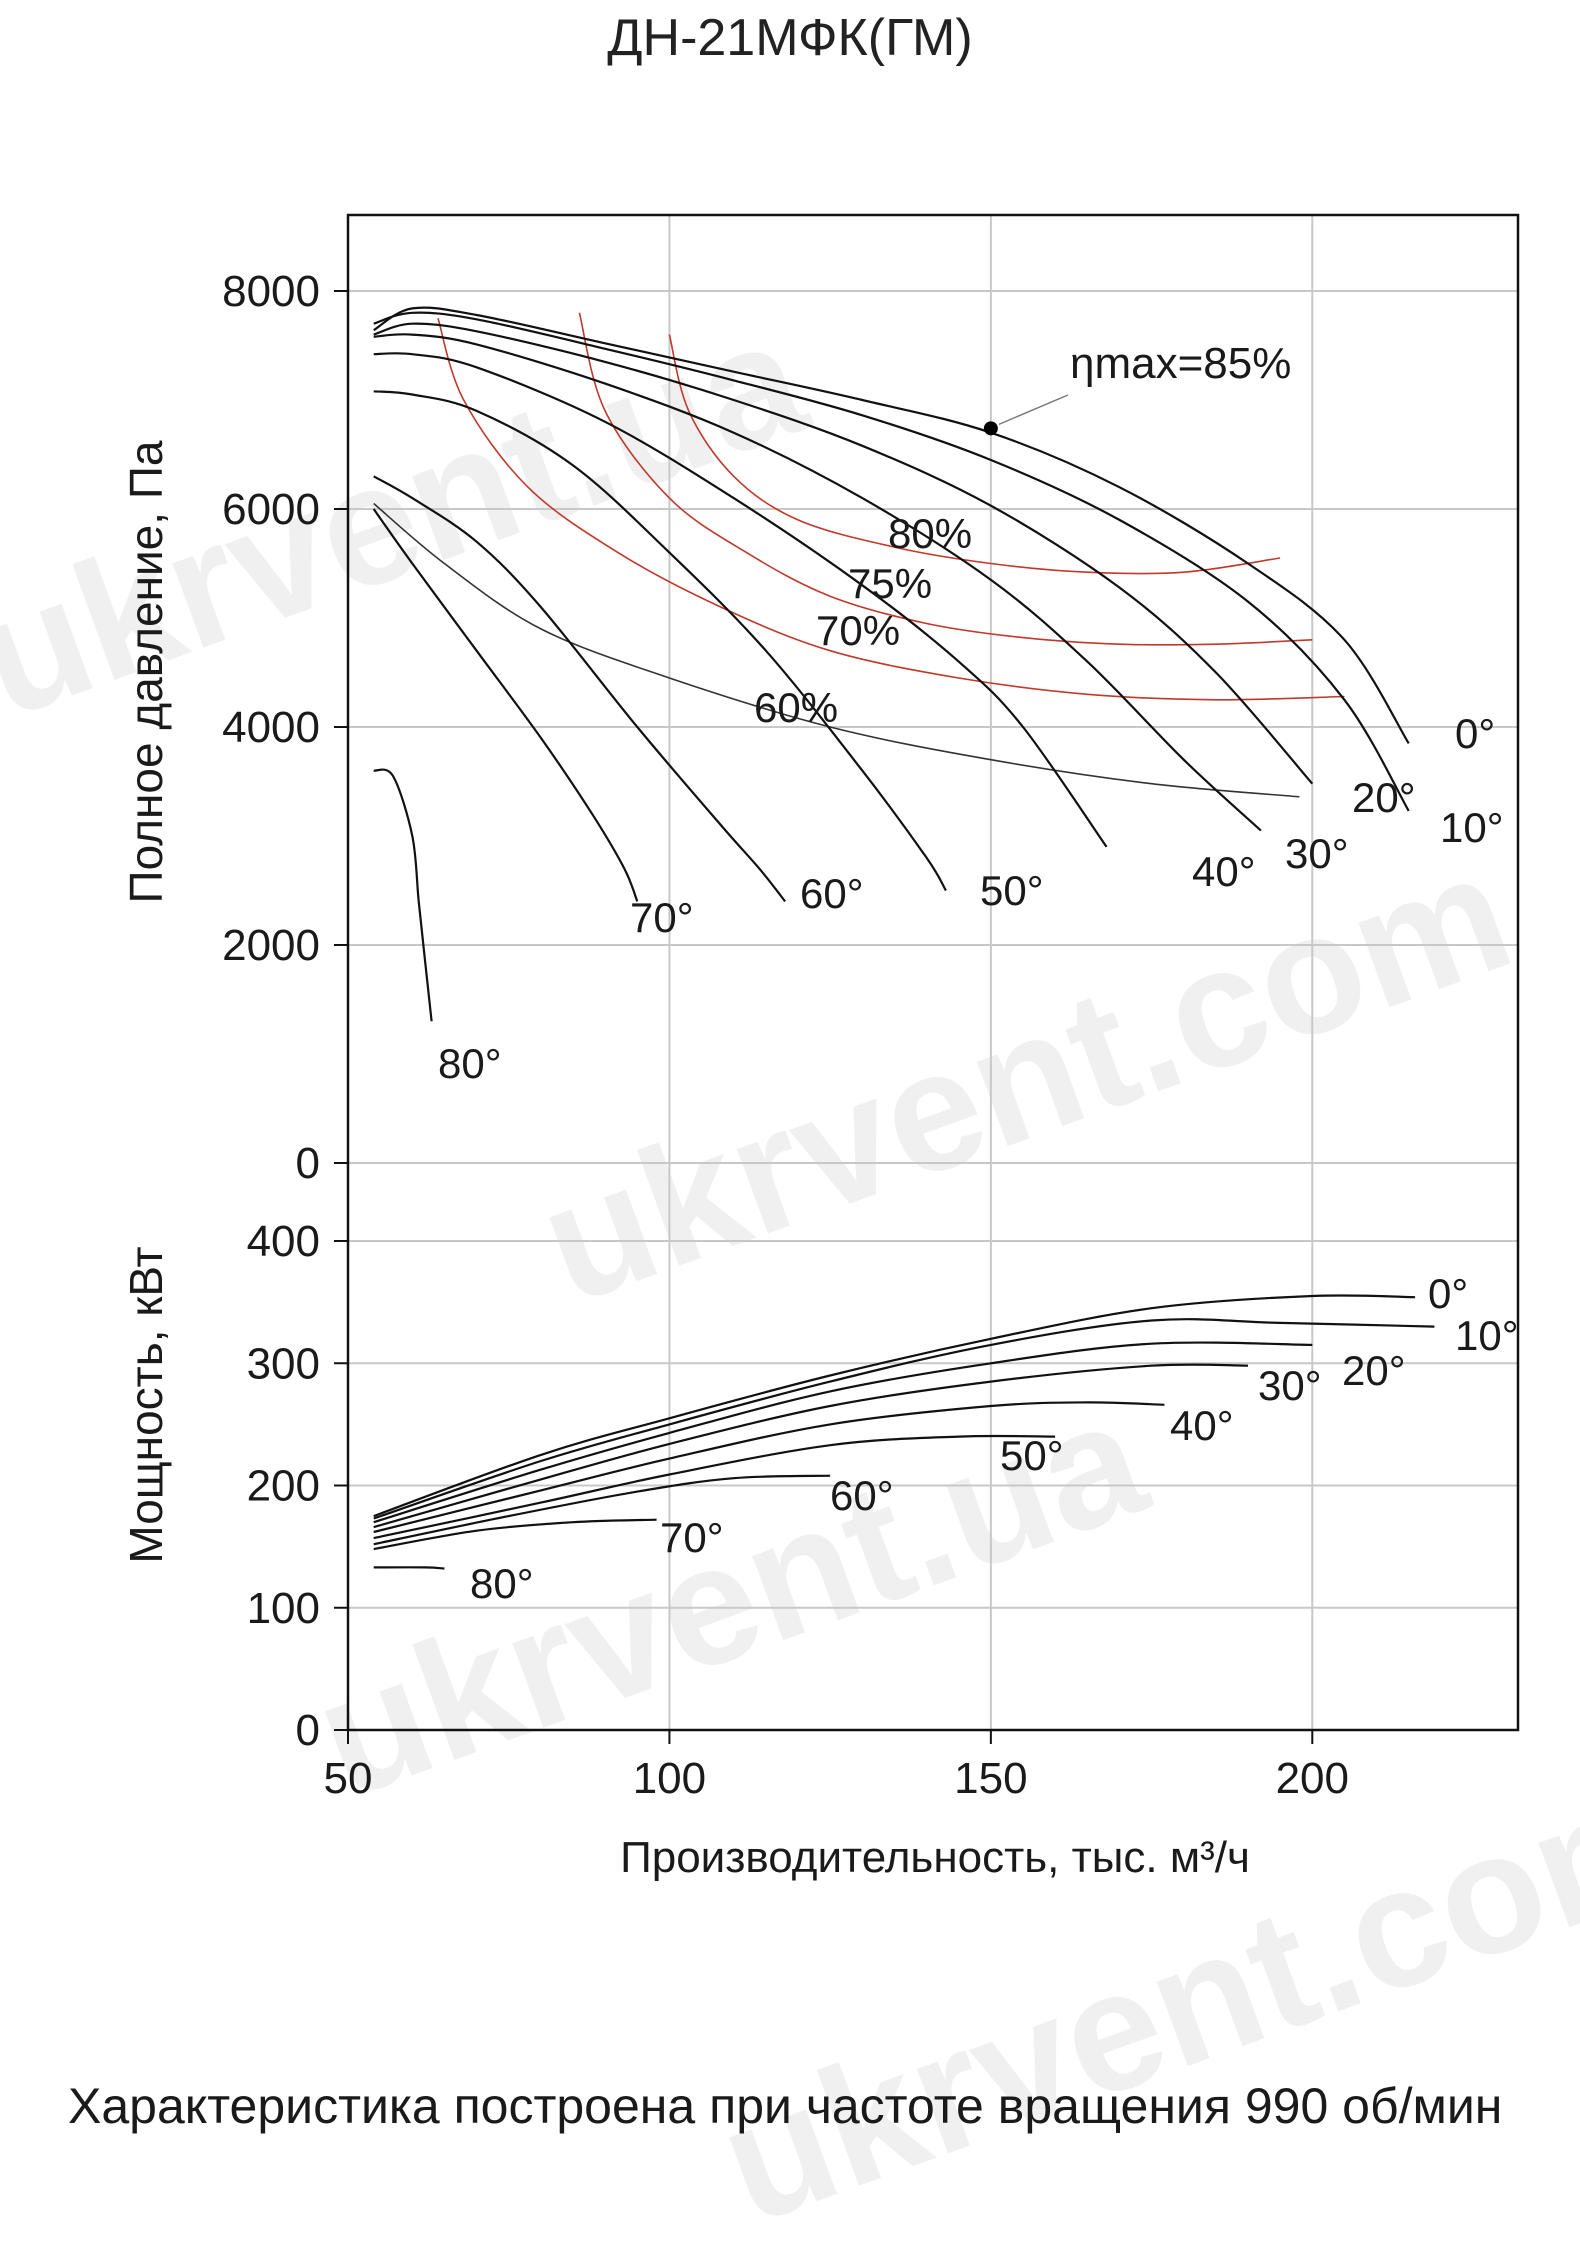  I want to click on power-curve-10°, so click(904, 1419).